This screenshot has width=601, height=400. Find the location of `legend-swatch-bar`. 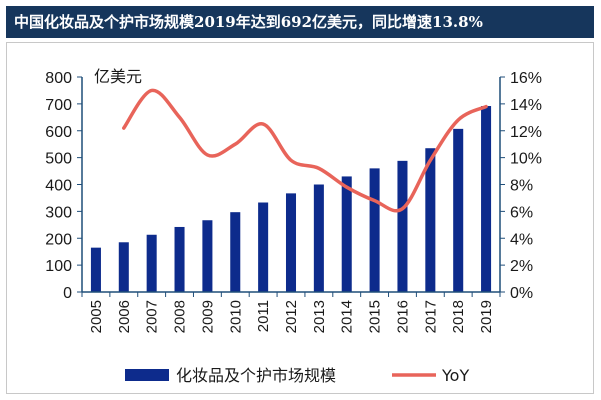

legend-swatch-bar is located at coordinates (147, 375).